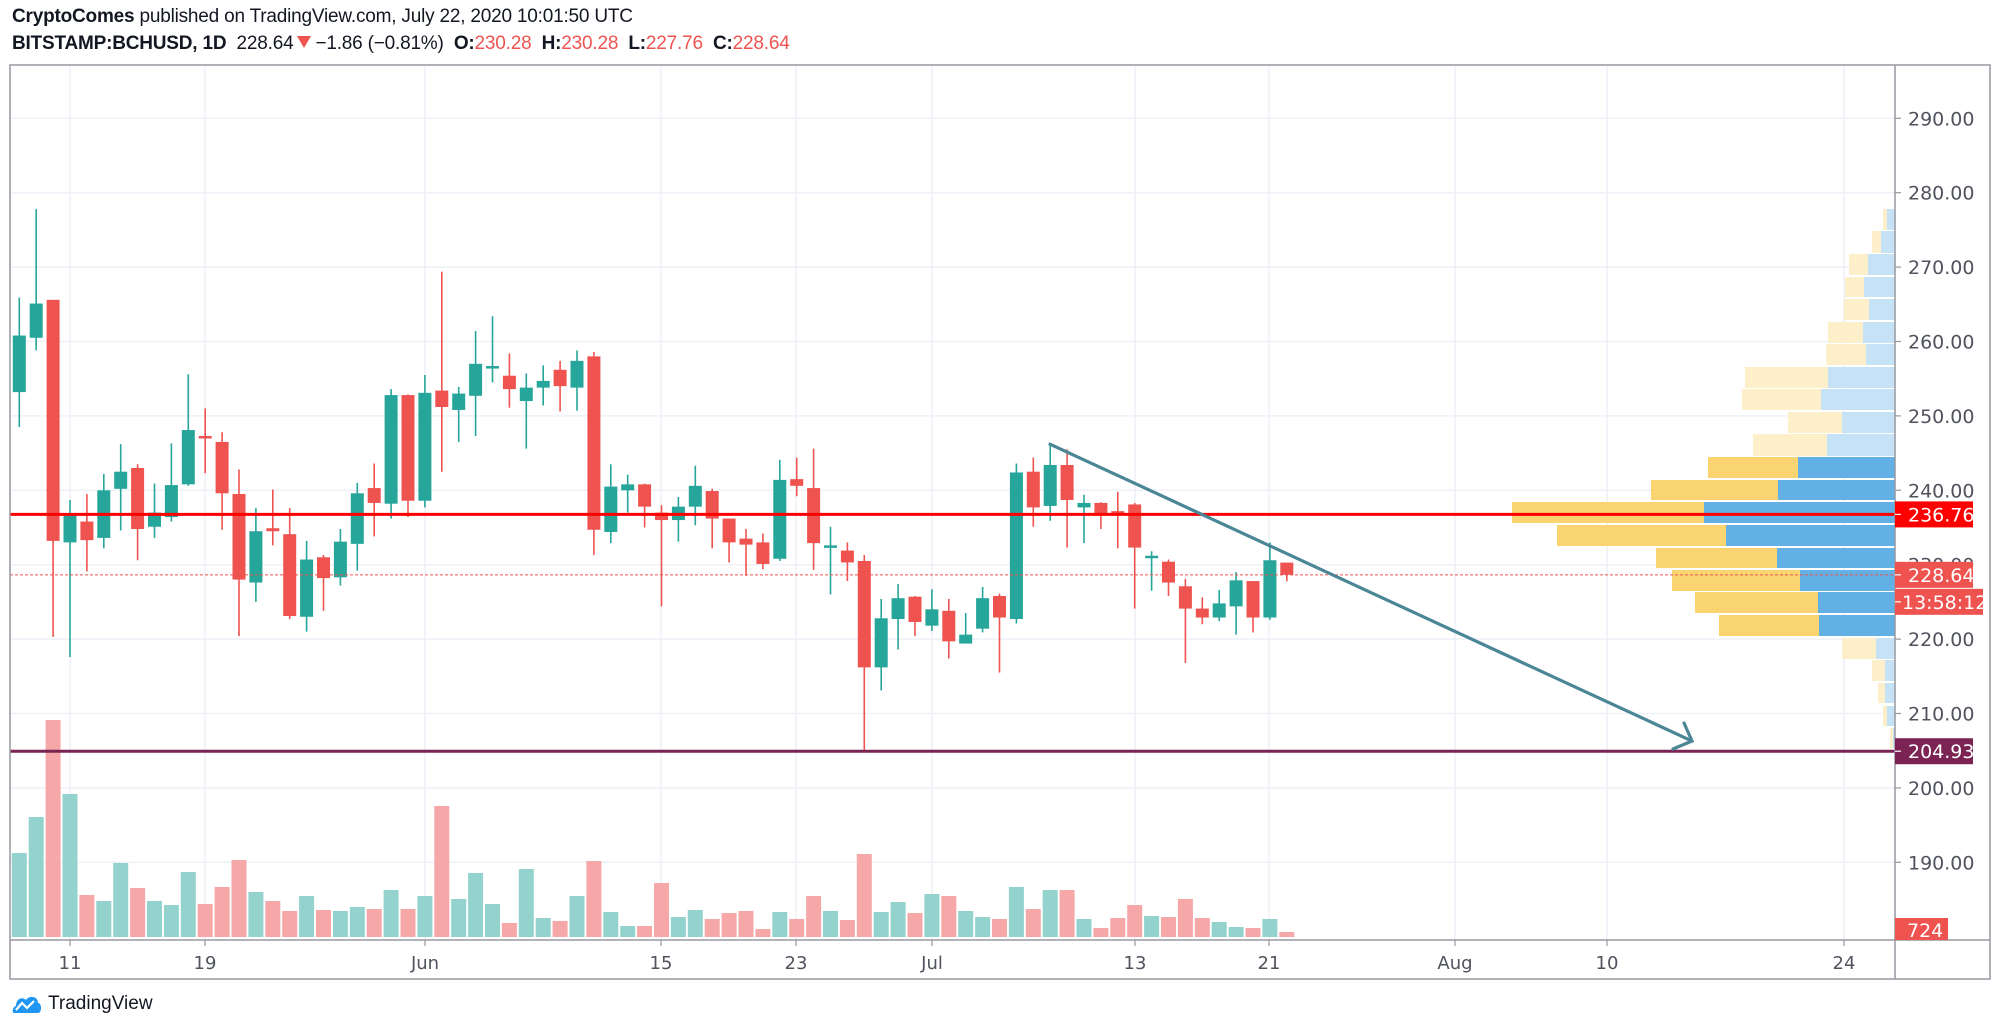 Image resolution: width=2000 pixels, height=1034 pixels. Describe the element at coordinates (1607, 963) in the screenshot. I see `time-tick-label: 10` at that location.